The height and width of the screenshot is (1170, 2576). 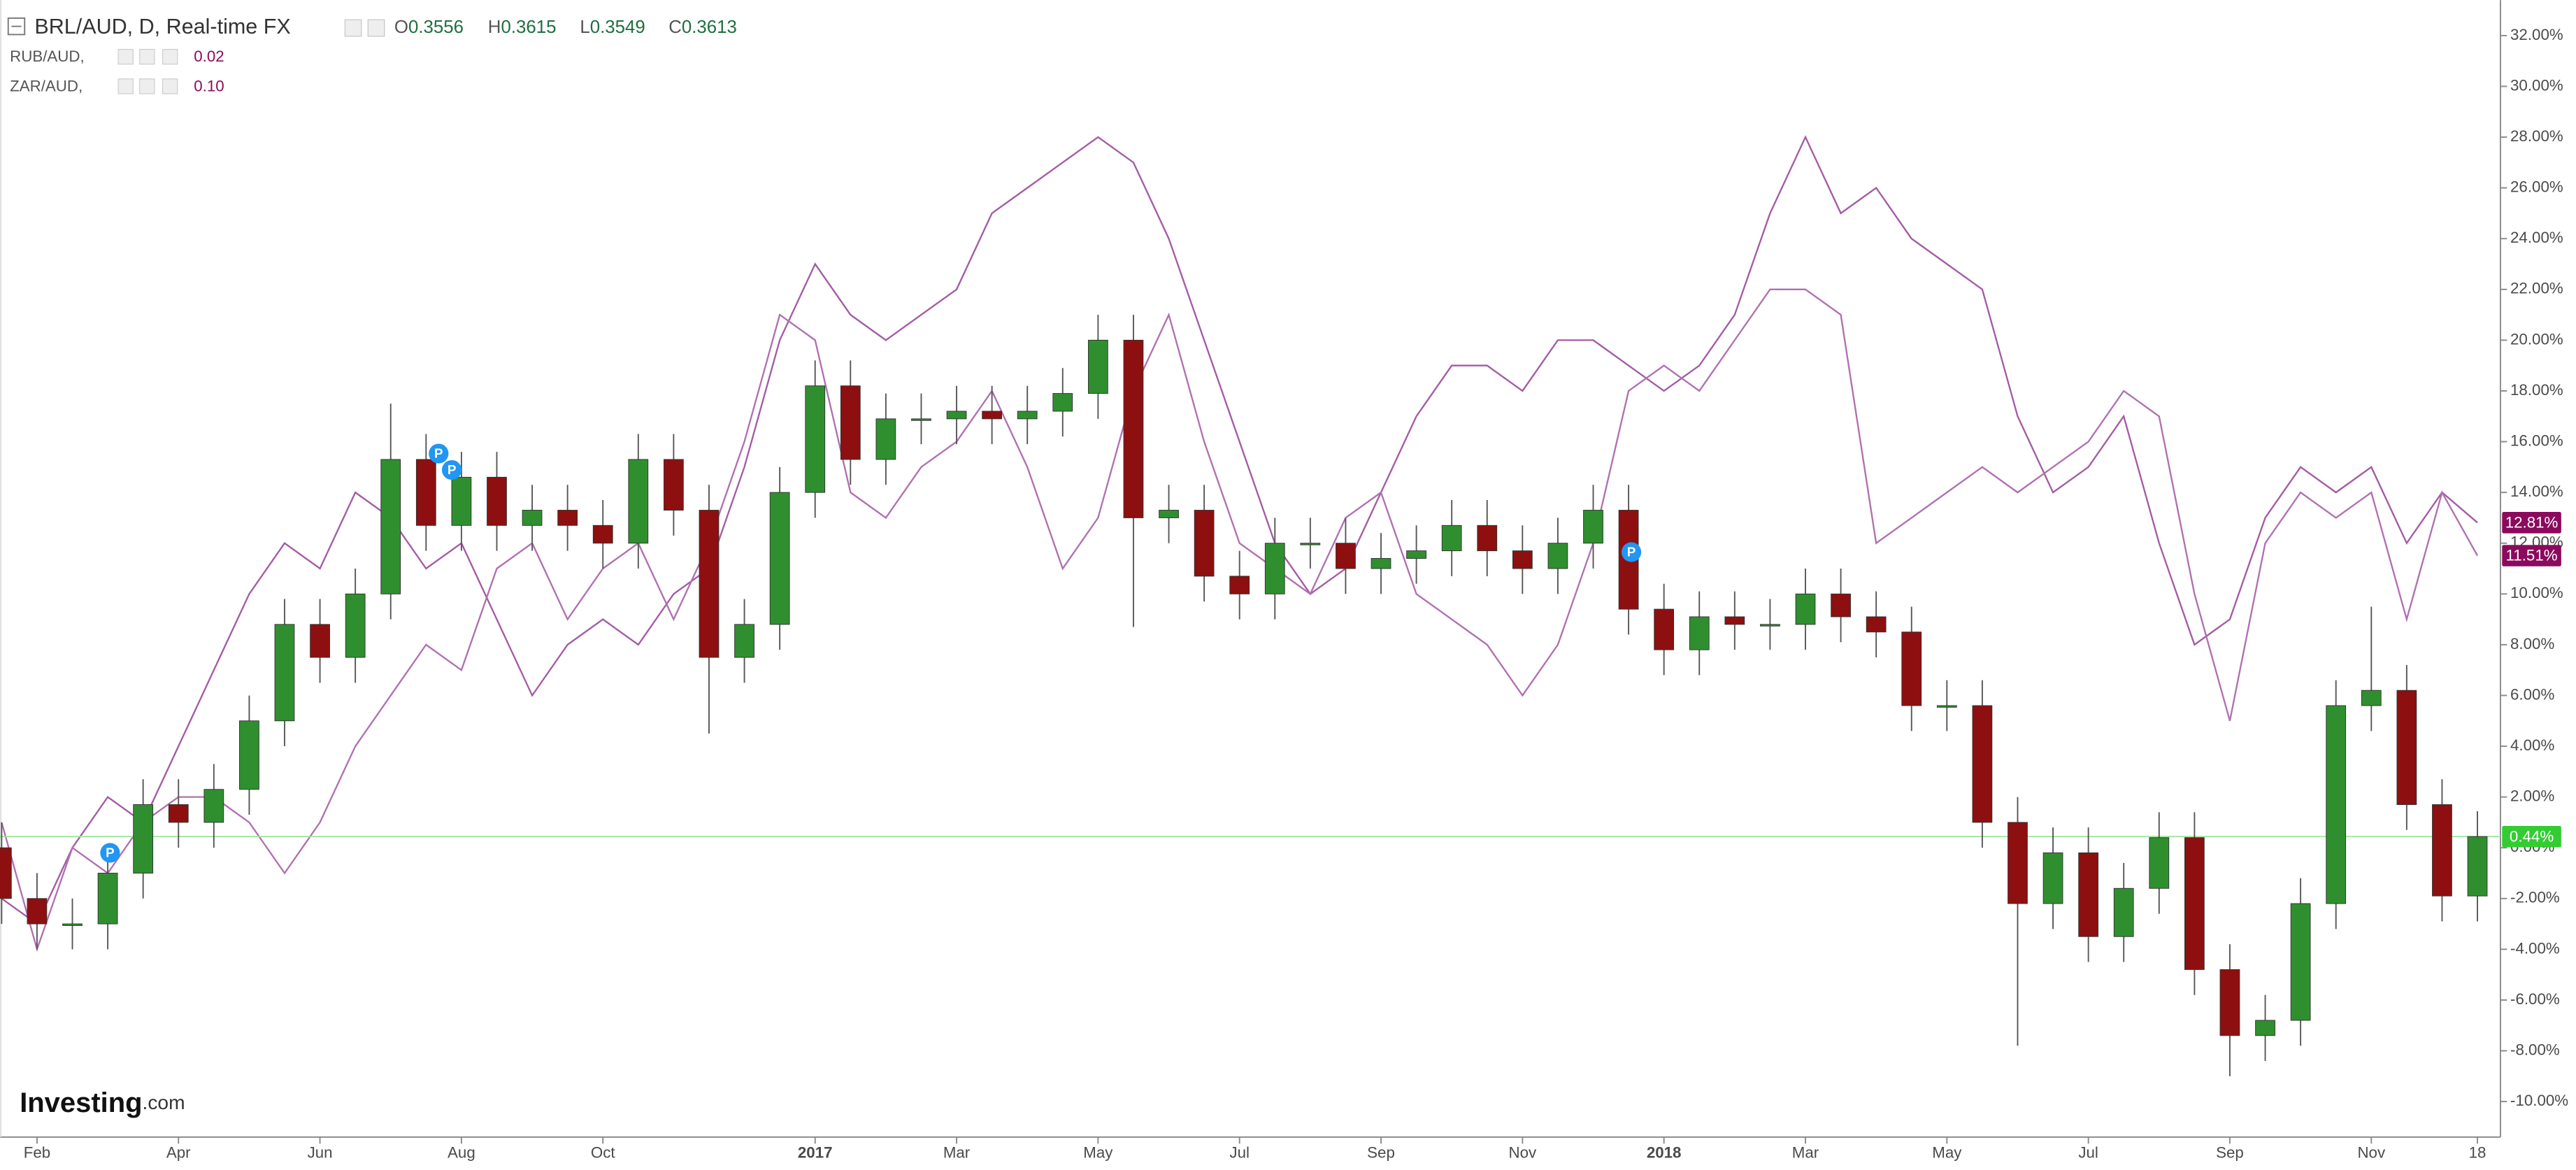 What do you see at coordinates (494, 27) in the screenshot?
I see `ohlc-key: H` at bounding box center [494, 27].